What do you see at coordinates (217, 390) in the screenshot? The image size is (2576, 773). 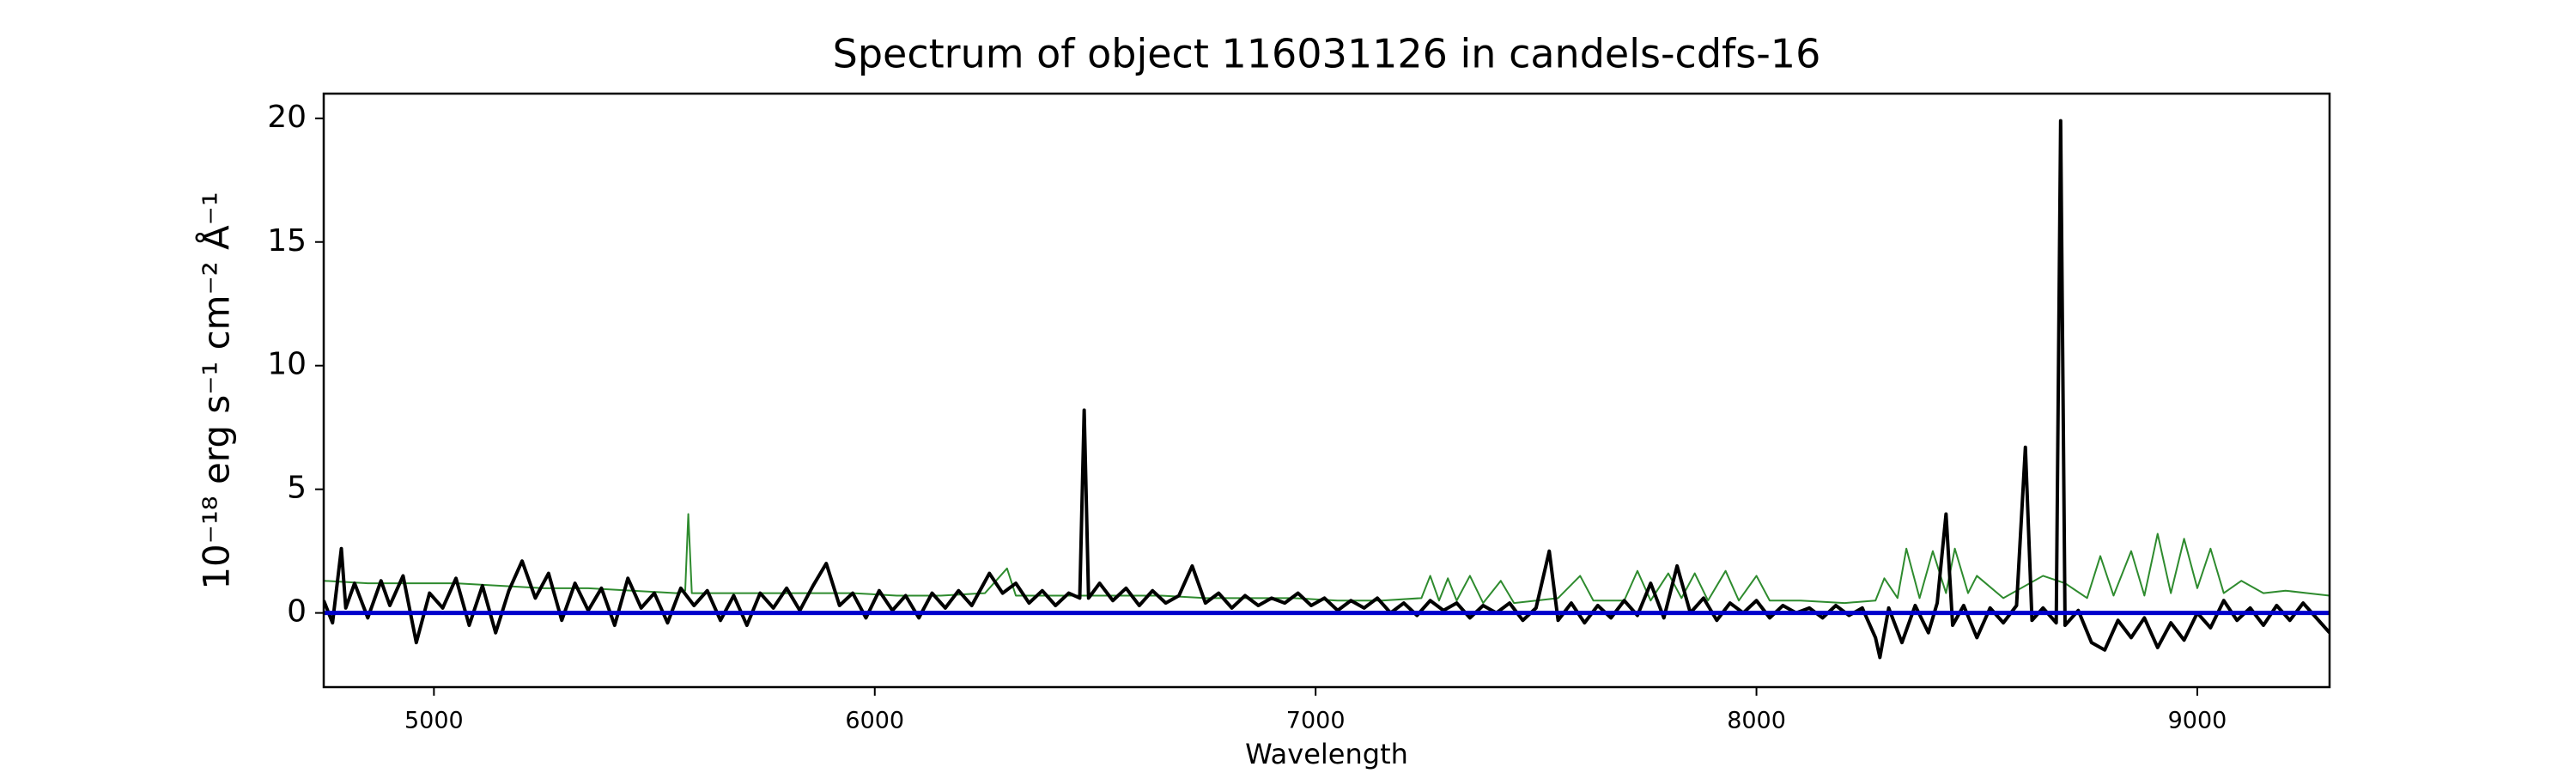 I see `y-axis-label: 10⁻¹⁸ erg s⁻¹ cm⁻² Å⁻¹` at bounding box center [217, 390].